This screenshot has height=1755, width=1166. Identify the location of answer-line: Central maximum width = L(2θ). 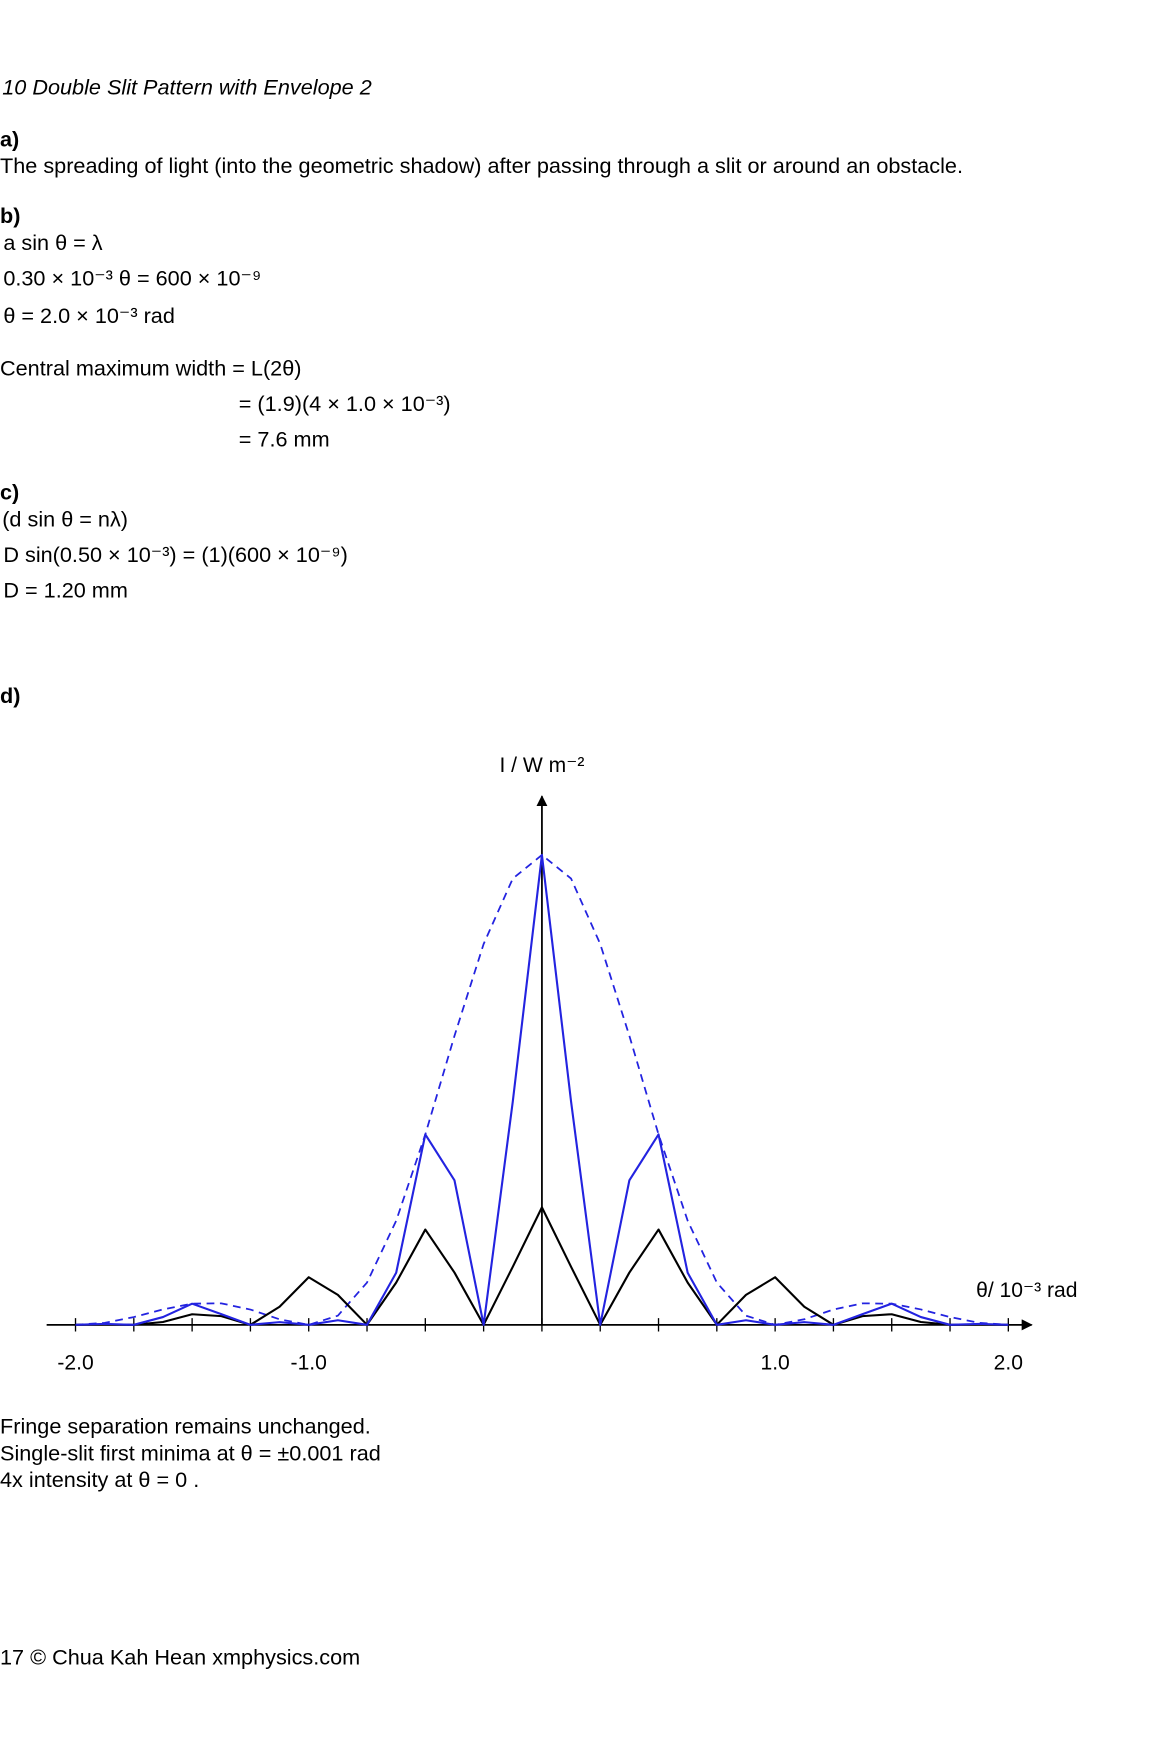
(151, 368).